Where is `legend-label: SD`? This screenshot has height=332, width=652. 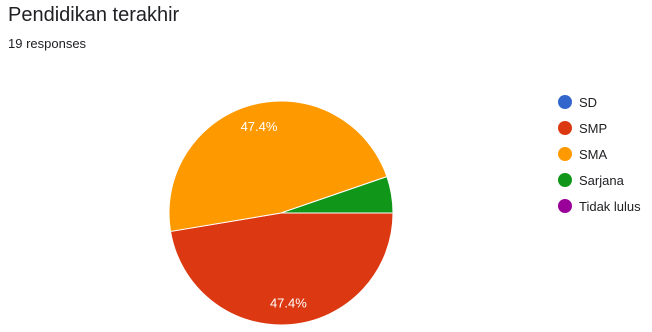 legend-label: SD is located at coordinates (588, 102).